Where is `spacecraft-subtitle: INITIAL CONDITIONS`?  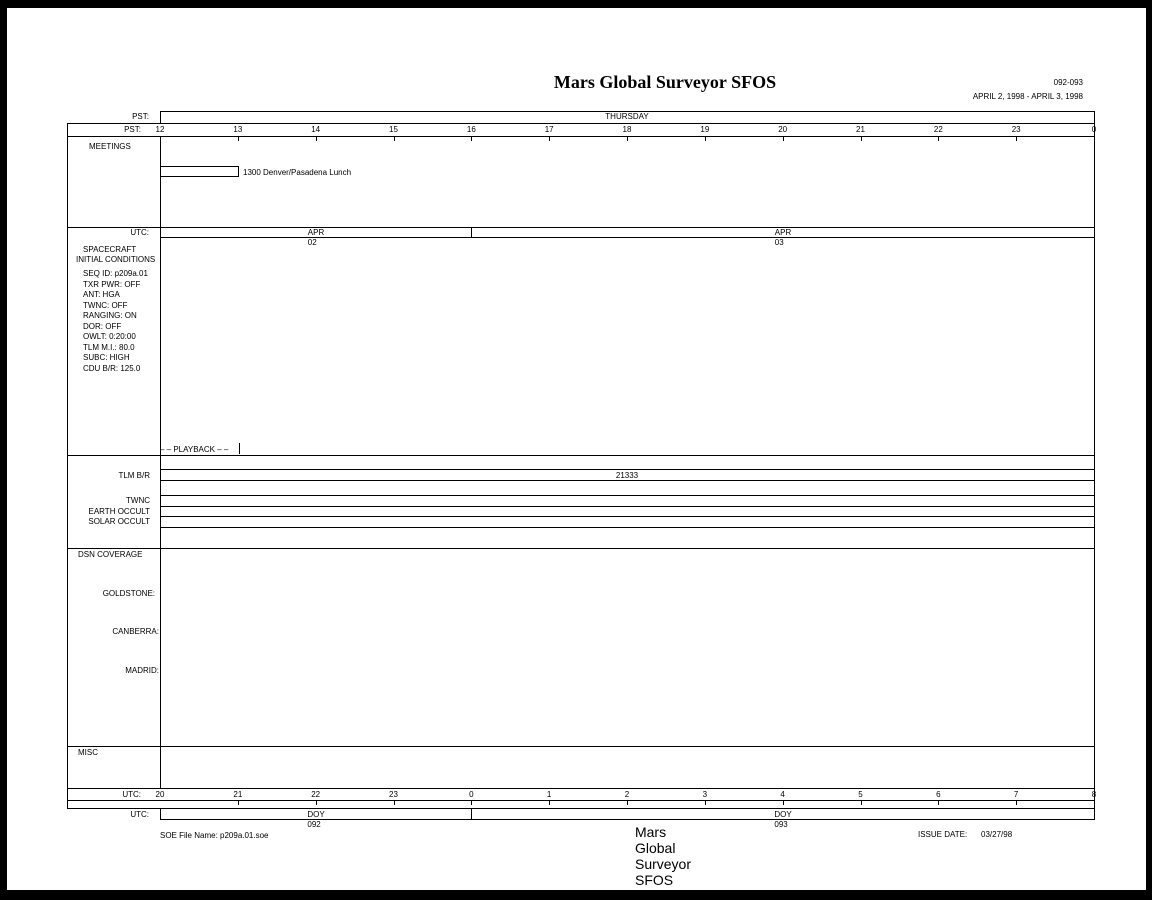 spacecraft-subtitle: INITIAL CONDITIONS is located at coordinates (116, 259).